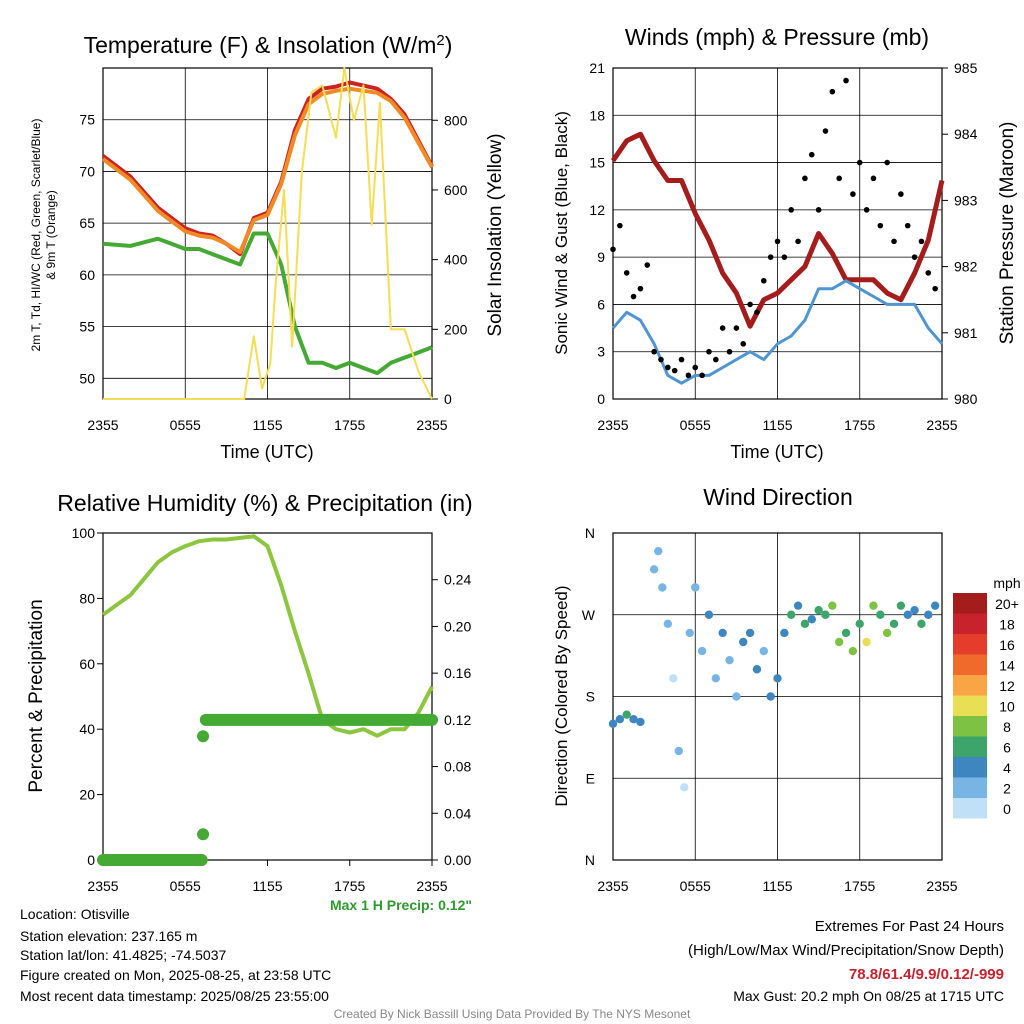 This screenshot has height=1024, width=1024. Describe the element at coordinates (777, 37) in the screenshot. I see `chart-title: Winds (mph) & Pressure (mb)` at that location.